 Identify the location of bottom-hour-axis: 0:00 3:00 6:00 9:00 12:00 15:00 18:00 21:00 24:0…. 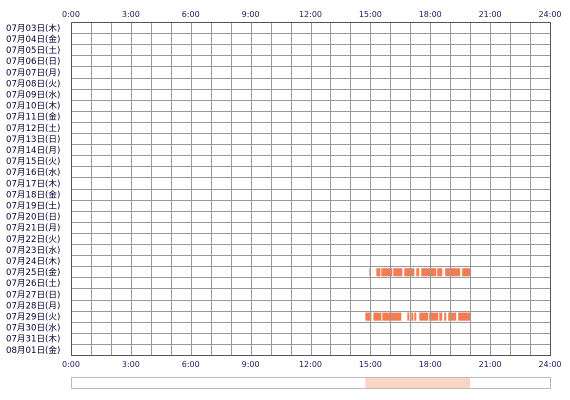
(312, 364).